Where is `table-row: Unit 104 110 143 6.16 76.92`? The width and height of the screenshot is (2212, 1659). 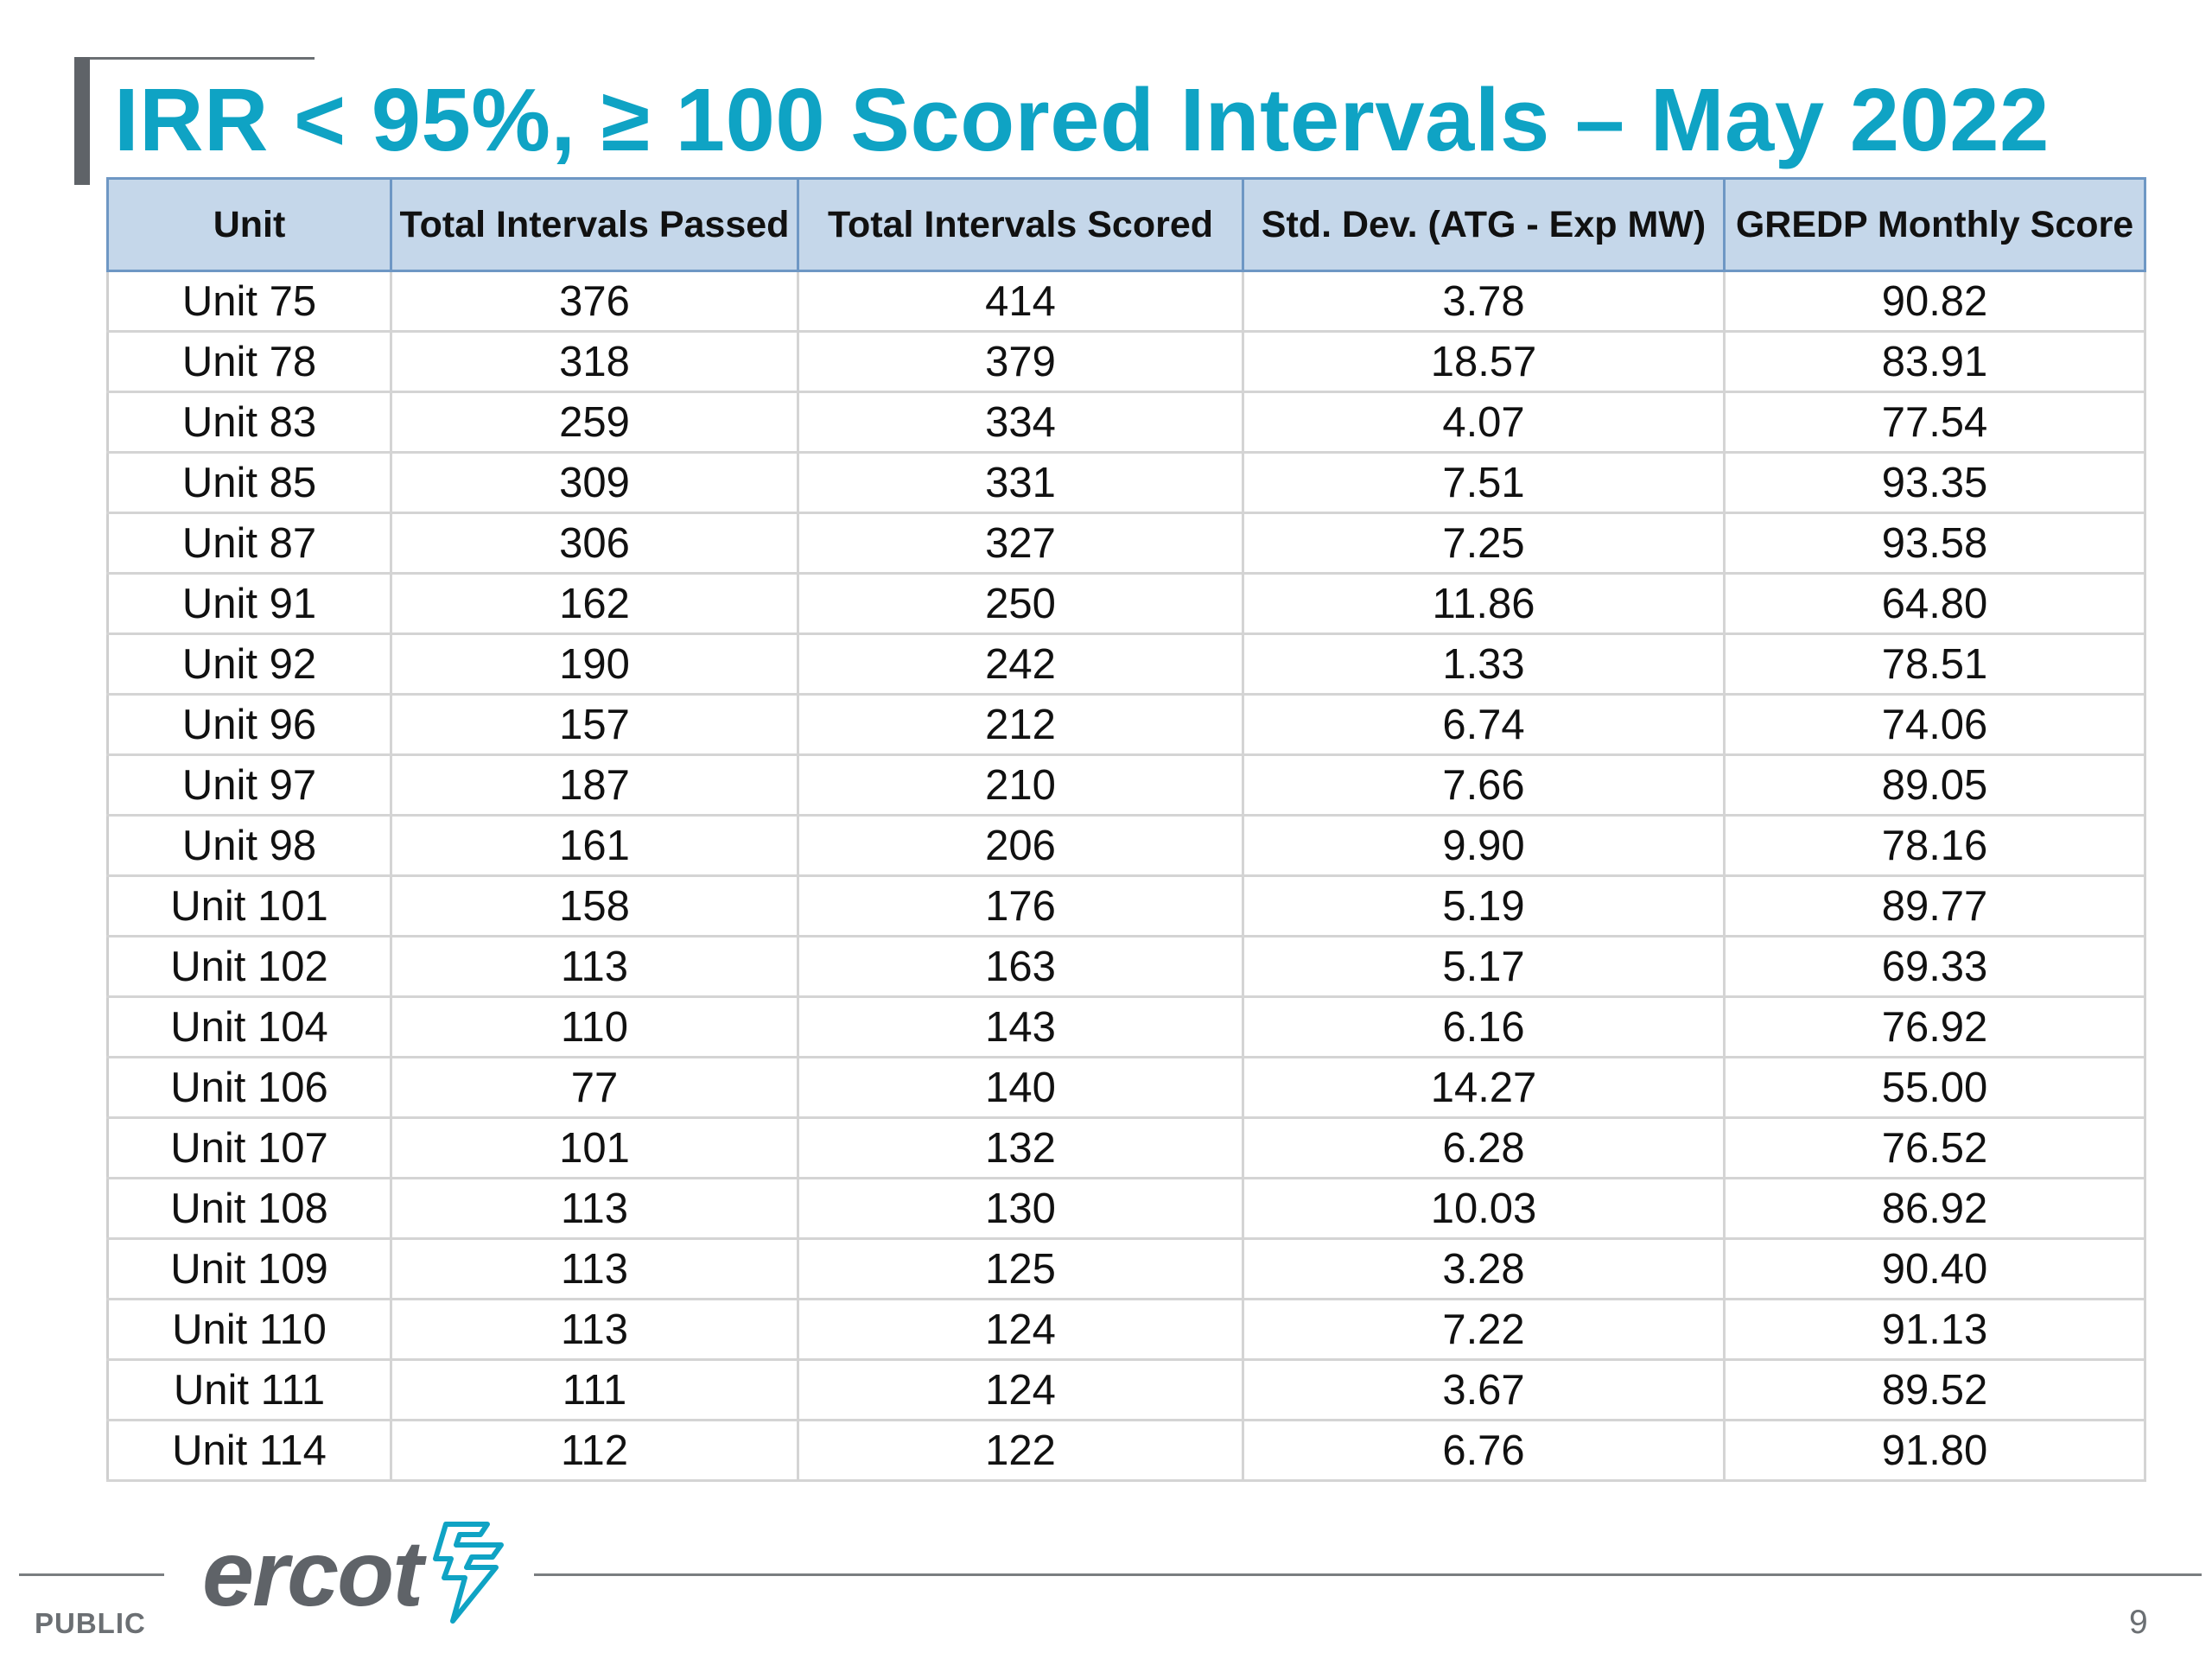 table-row: Unit 104 110 143 6.16 76.92 is located at coordinates (1126, 1026).